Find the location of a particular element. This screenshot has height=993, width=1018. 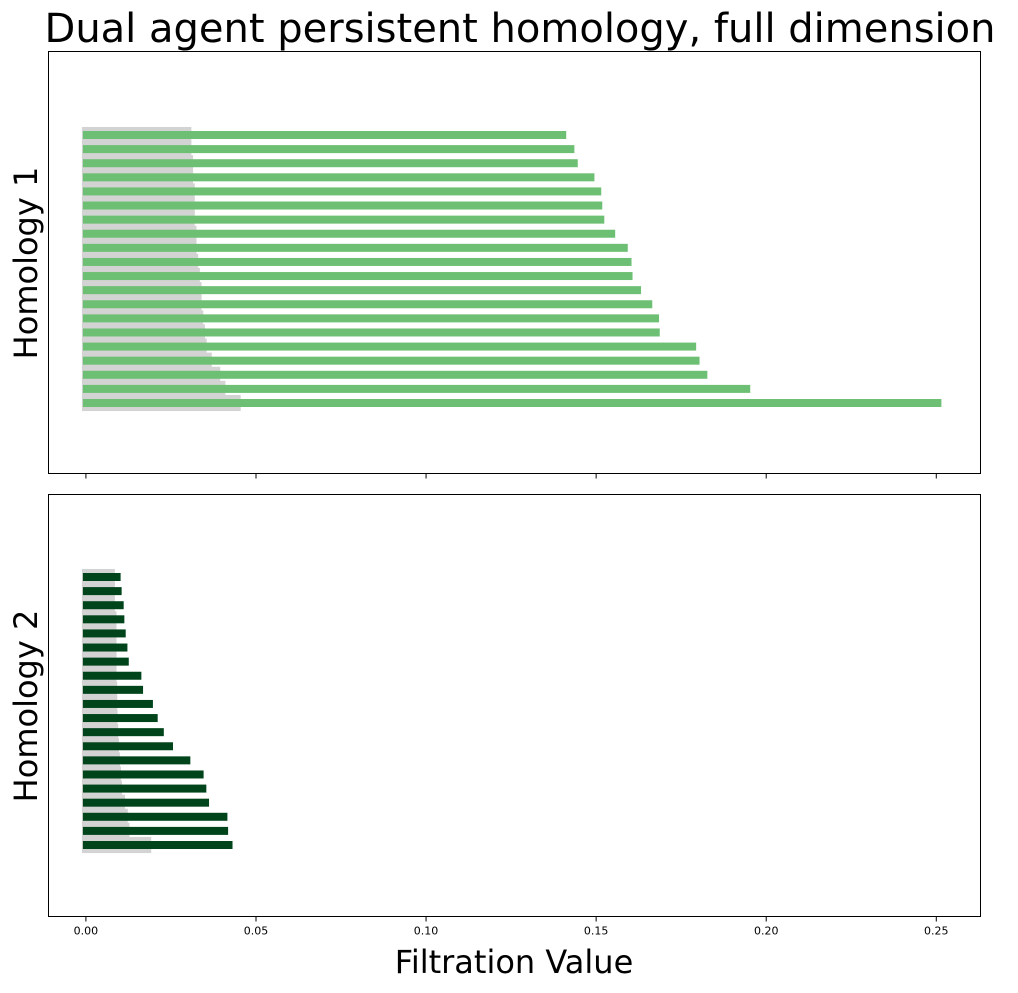

homology-2-x-tick-label: 0.05 is located at coordinates (256, 931).